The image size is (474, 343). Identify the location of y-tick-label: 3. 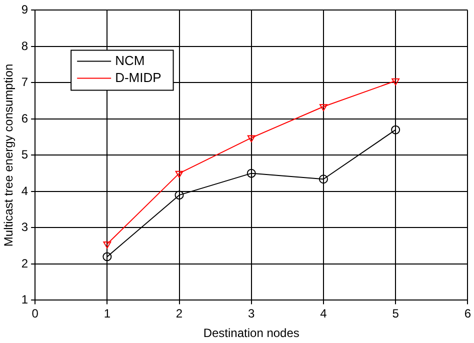
(24, 227).